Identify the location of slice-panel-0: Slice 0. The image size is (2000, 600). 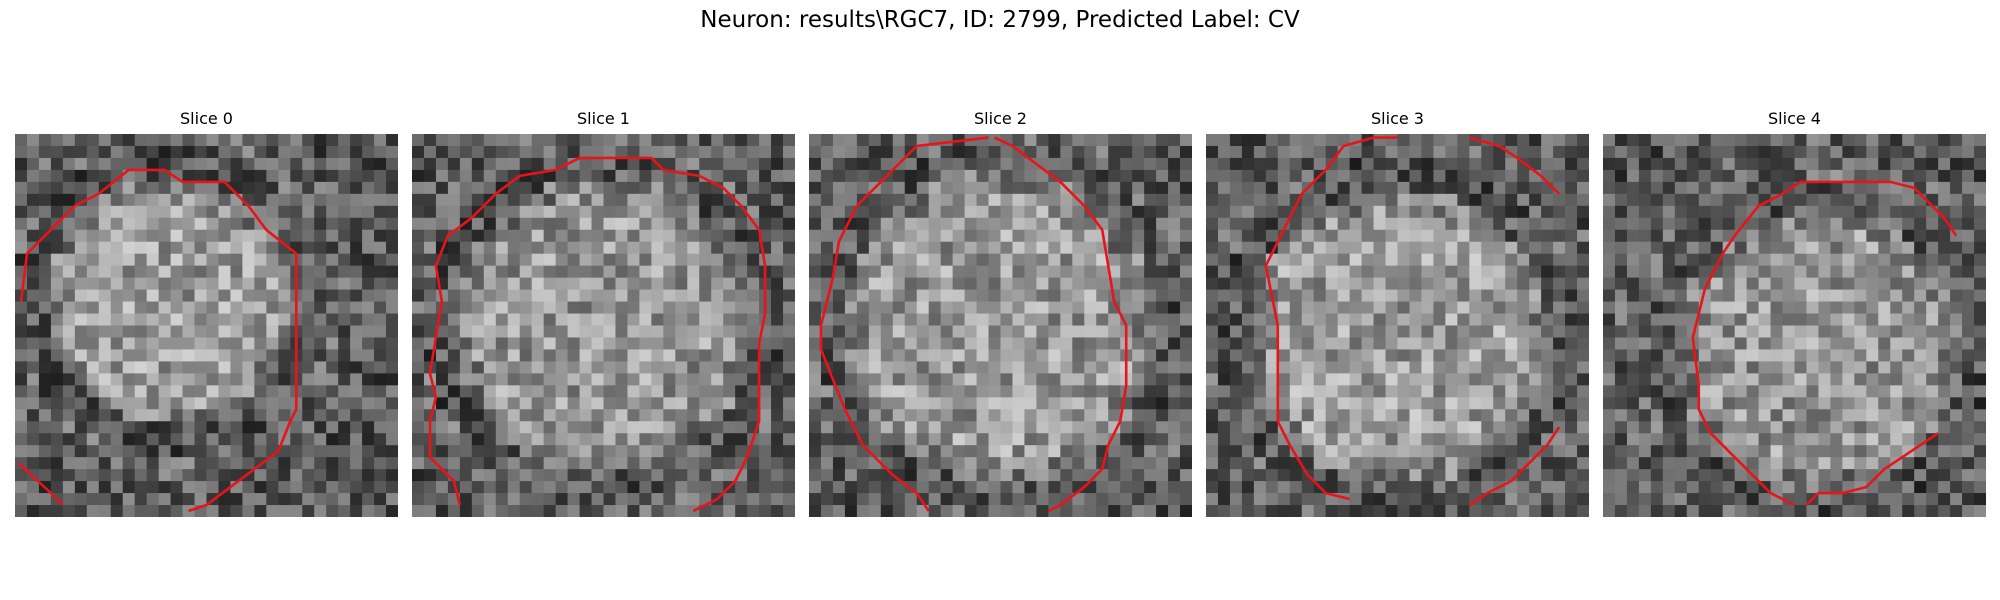
(206, 312).